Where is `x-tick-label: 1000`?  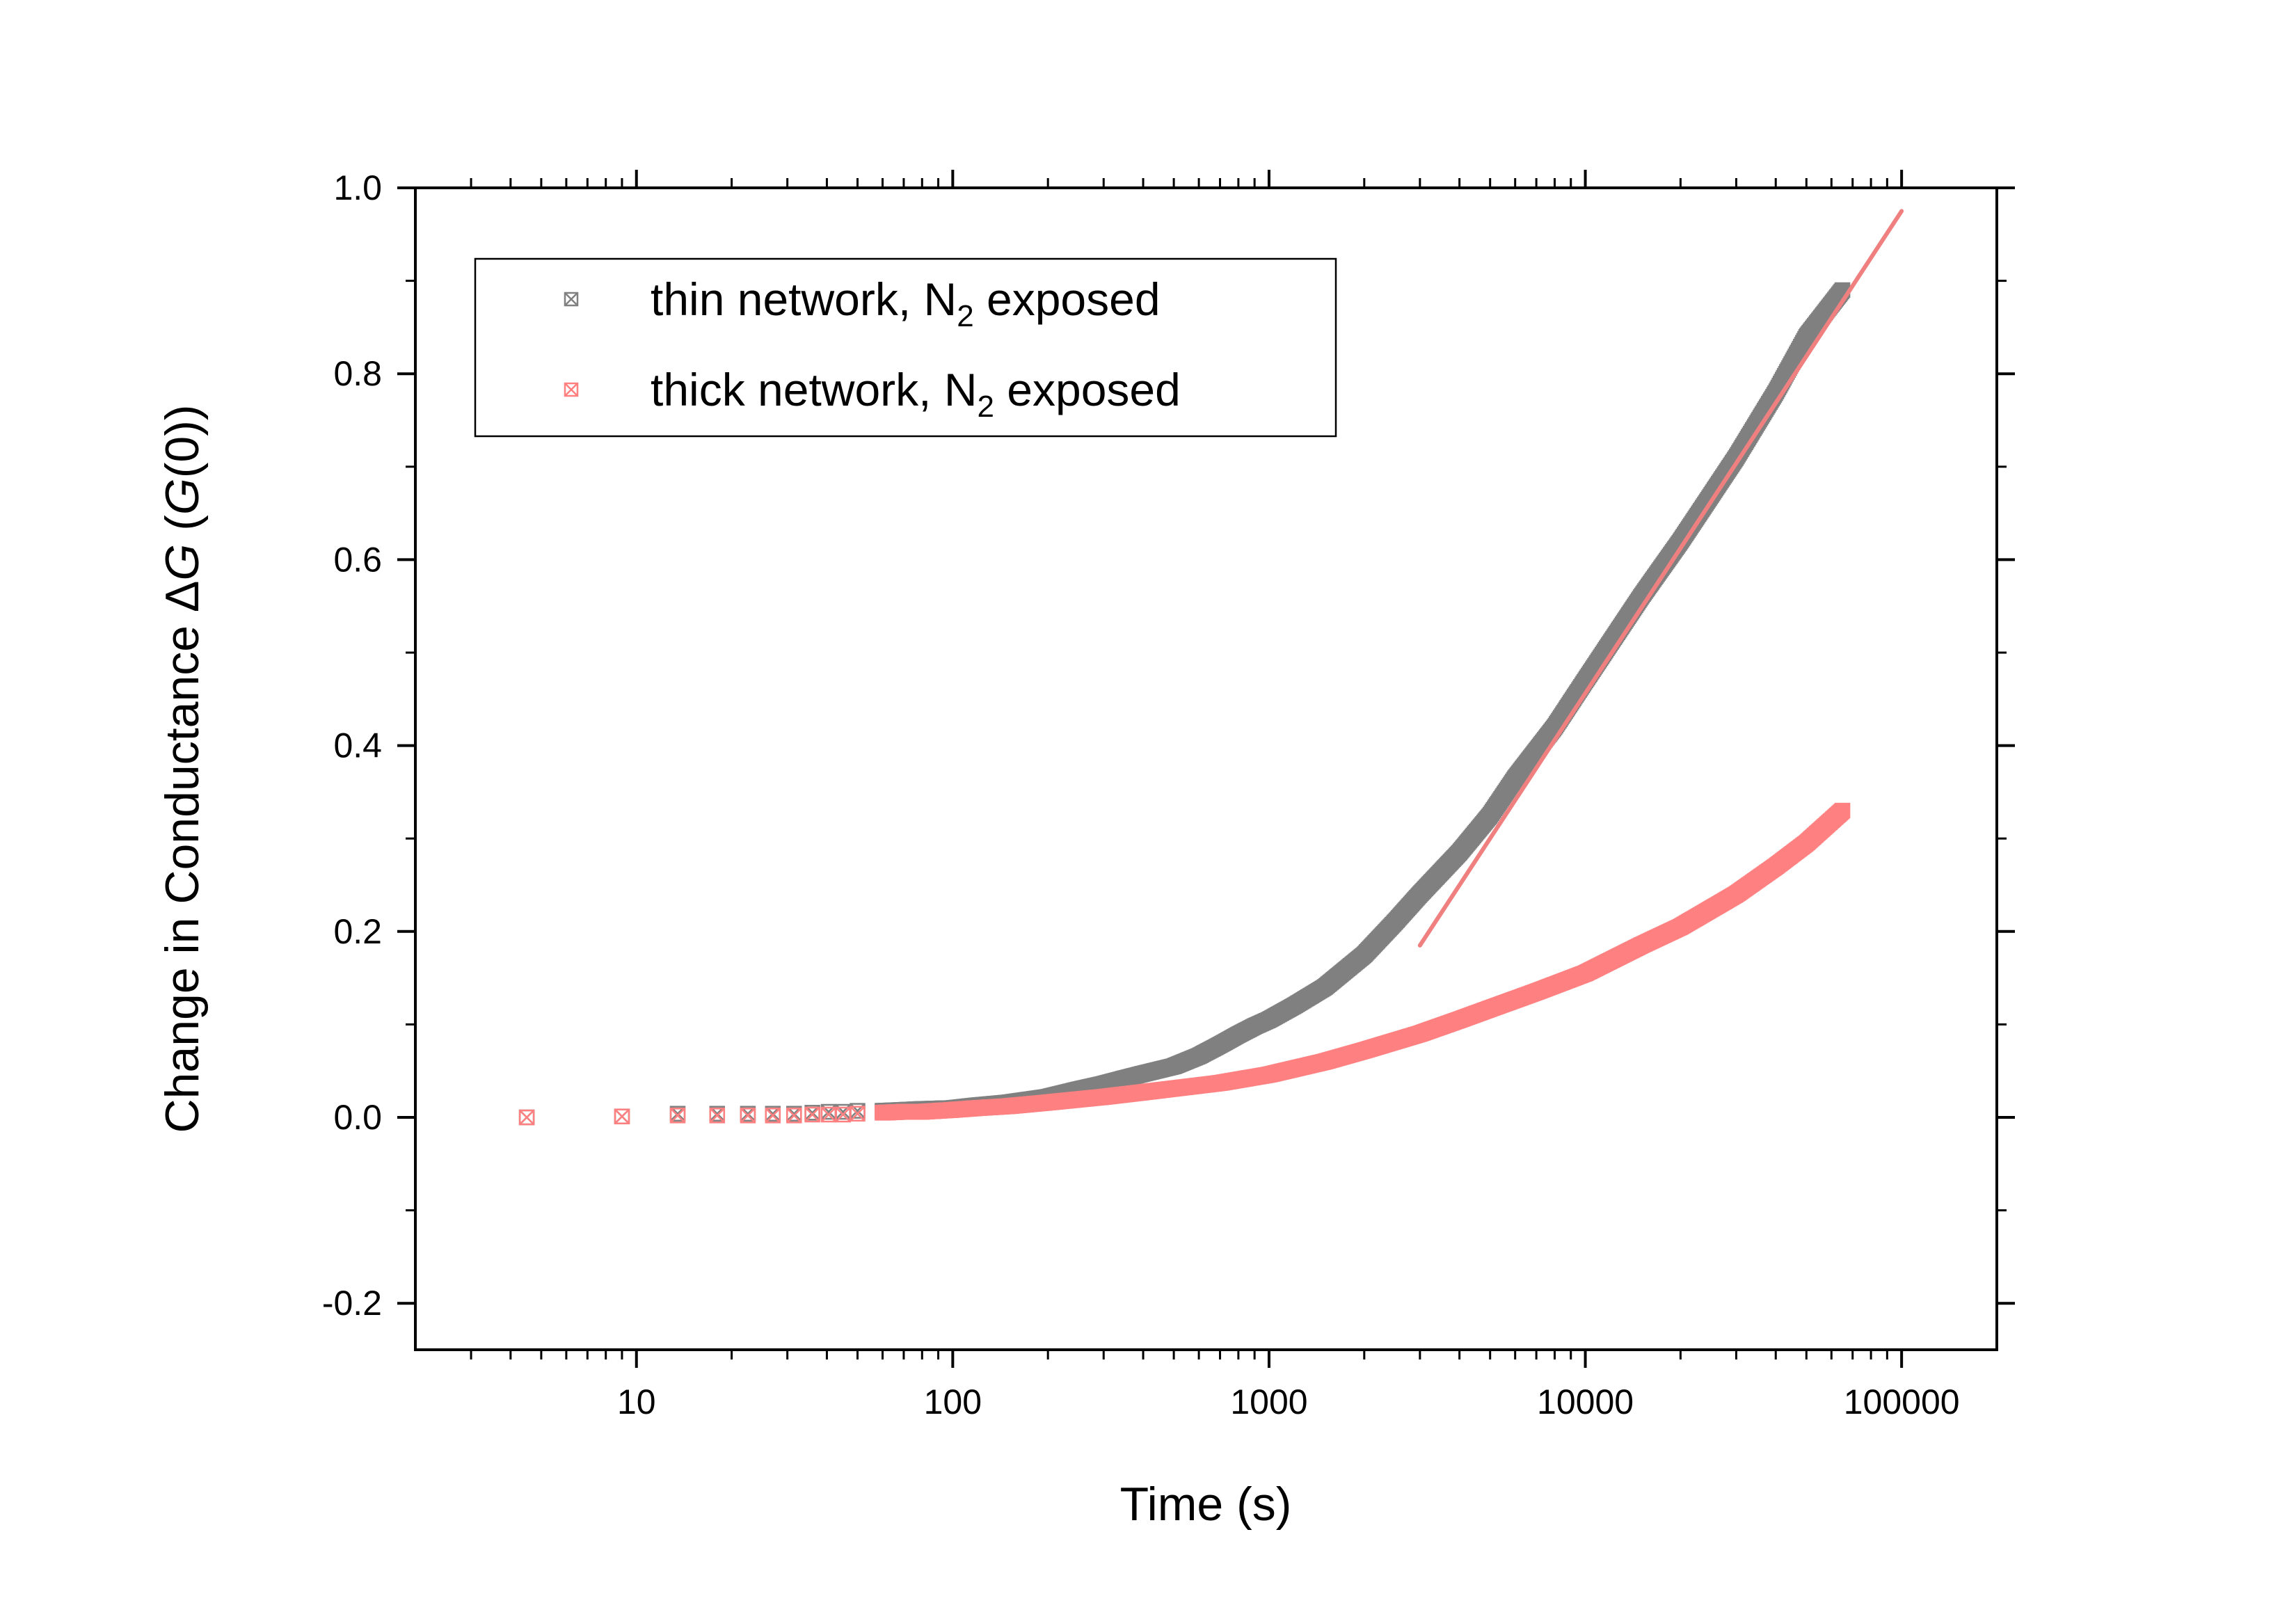
x-tick-label: 1000 is located at coordinates (1269, 1402).